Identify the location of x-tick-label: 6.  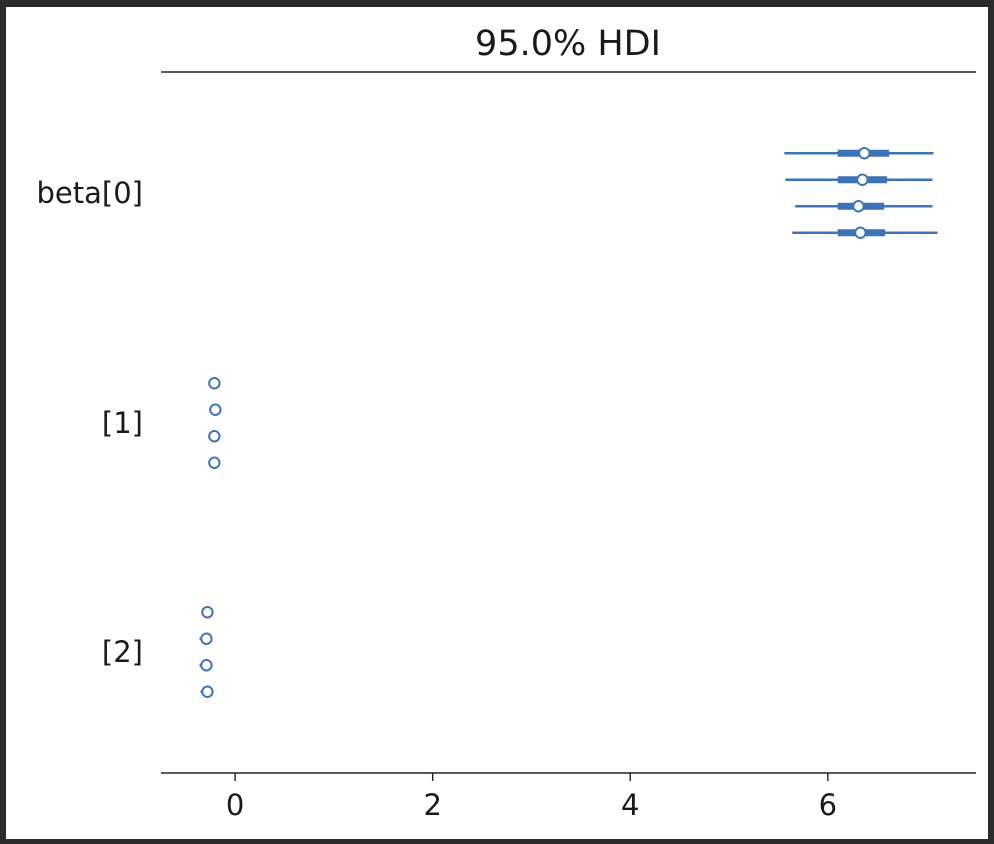
(828, 805).